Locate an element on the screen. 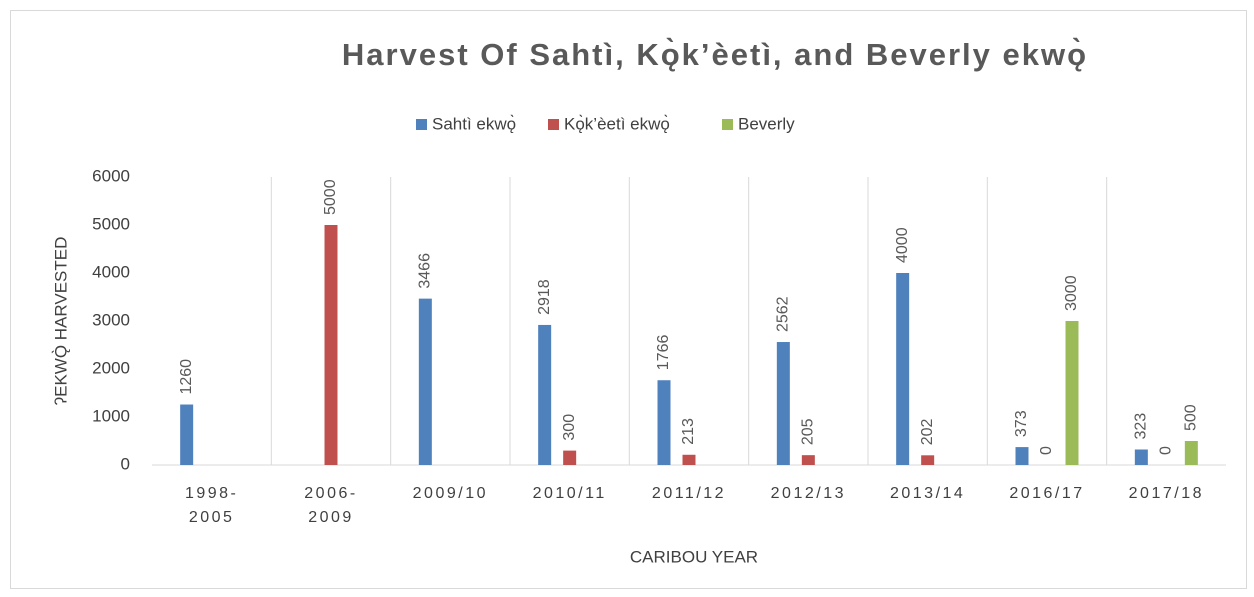 The height and width of the screenshot is (597, 1254). y-tick-label: 4000 is located at coordinates (111, 271).